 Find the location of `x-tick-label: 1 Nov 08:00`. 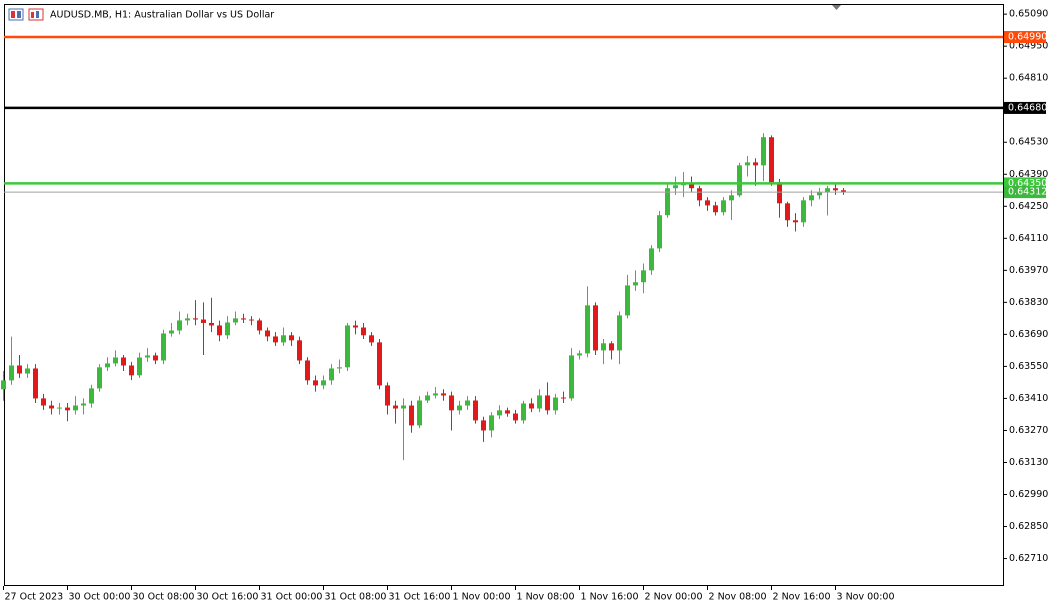

x-tick-label: 1 Nov 08:00 is located at coordinates (546, 597).